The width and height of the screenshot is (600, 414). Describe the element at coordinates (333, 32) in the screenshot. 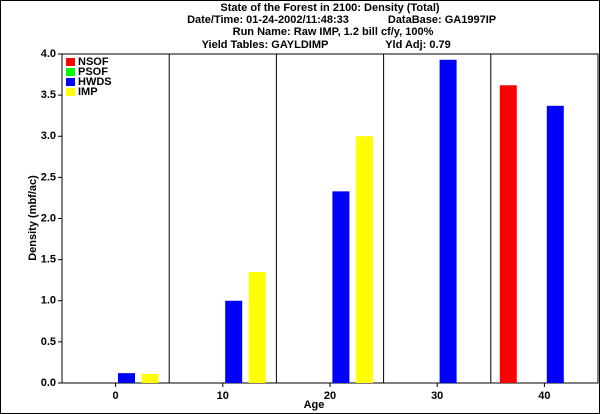

I see `subtitle: Run Name: Raw IMP, 1.2 bill cf/y, 100%` at that location.